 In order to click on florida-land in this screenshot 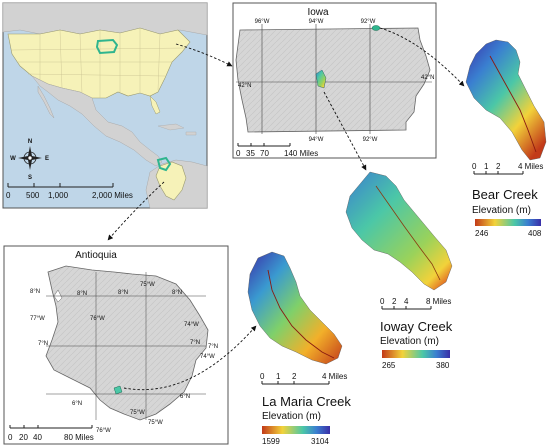, I will do `click(155, 105)`.